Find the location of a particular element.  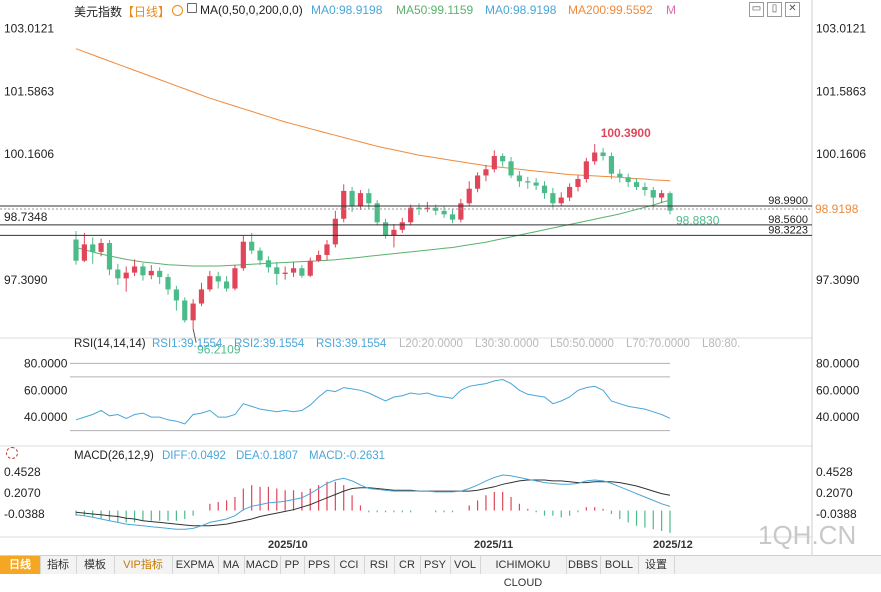

rsi-level: L50:50.0000 is located at coordinates (582, 344).